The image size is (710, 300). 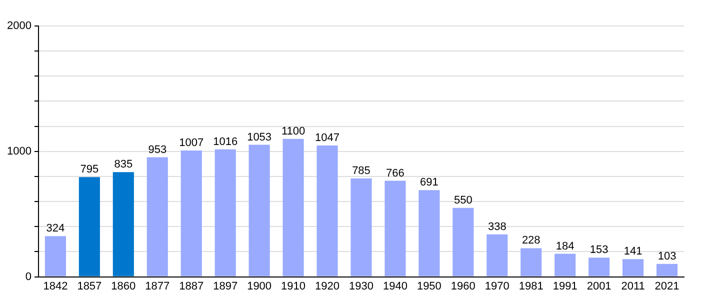 I want to click on x-tick-label: 1910, so click(x=293, y=286).